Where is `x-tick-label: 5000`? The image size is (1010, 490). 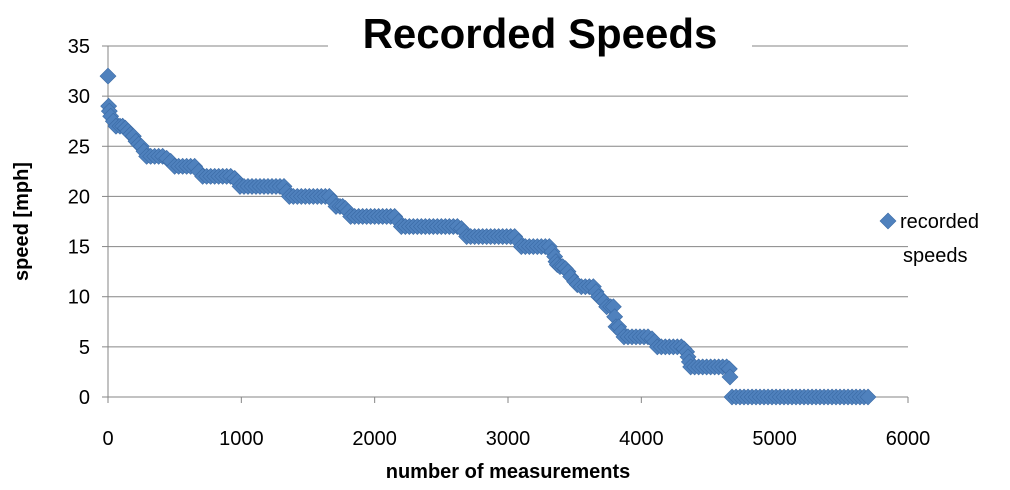
x-tick-label: 5000 is located at coordinates (774, 439).